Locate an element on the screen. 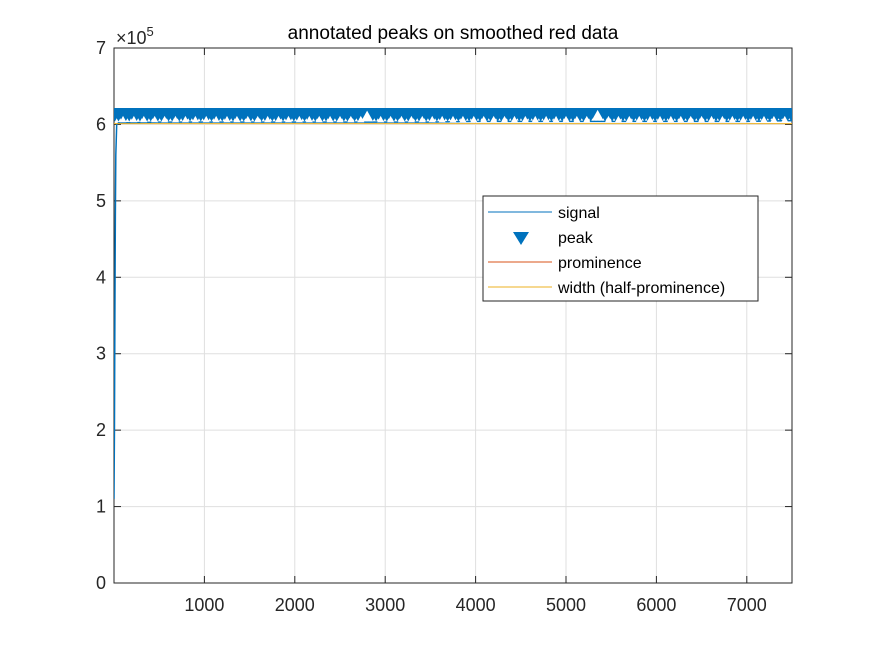  y-tick-labels: 0 1 2 3 4 5 6 7 is located at coordinates (101, 315).